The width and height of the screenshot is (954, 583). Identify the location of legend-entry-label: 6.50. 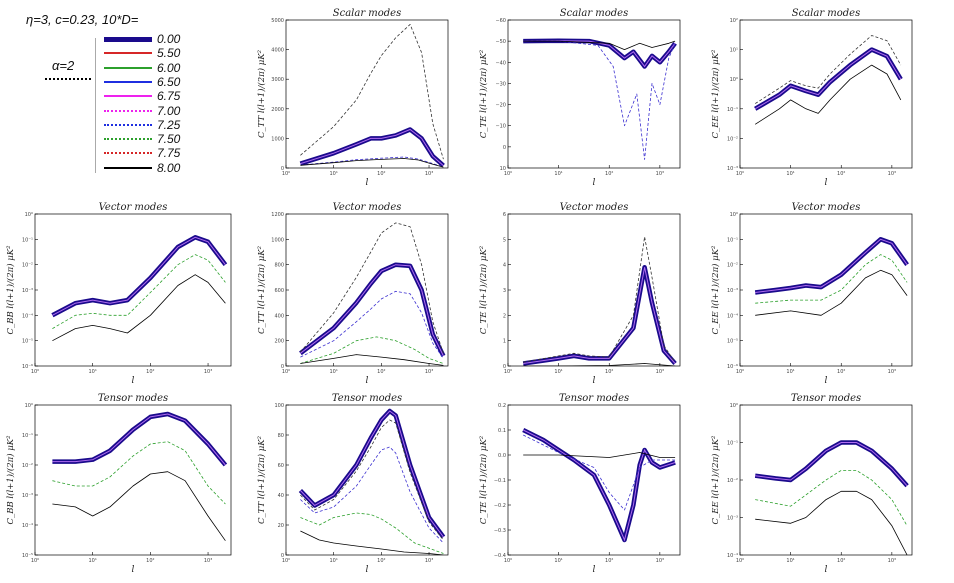
(169, 81).